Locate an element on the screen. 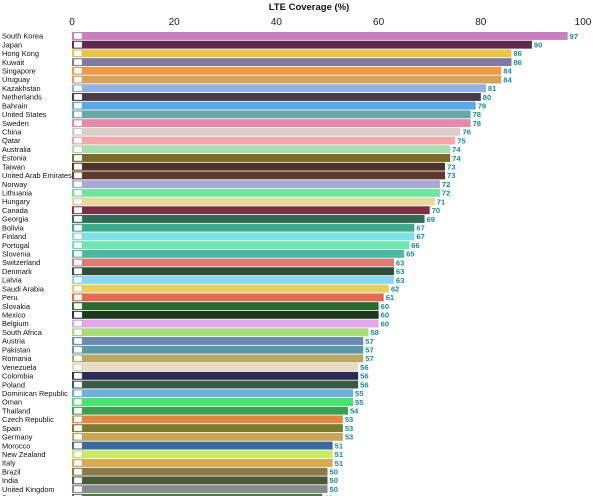  category-label: Dominican Republic is located at coordinates (35, 393).